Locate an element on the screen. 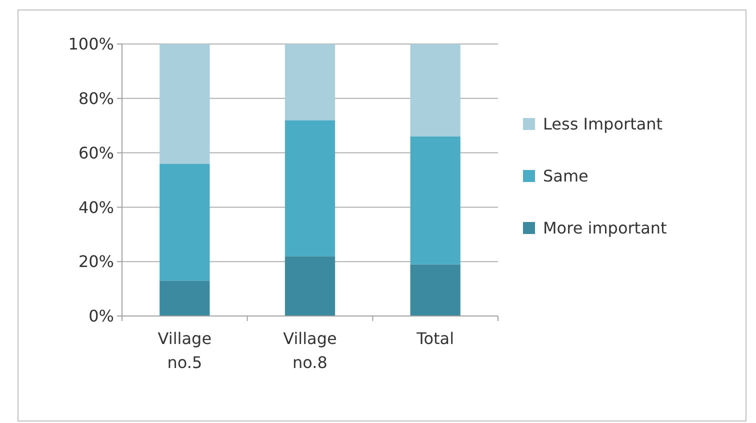 Image resolution: width=756 pixels, height=423 pixels. legend-label: Less Important is located at coordinates (603, 124).